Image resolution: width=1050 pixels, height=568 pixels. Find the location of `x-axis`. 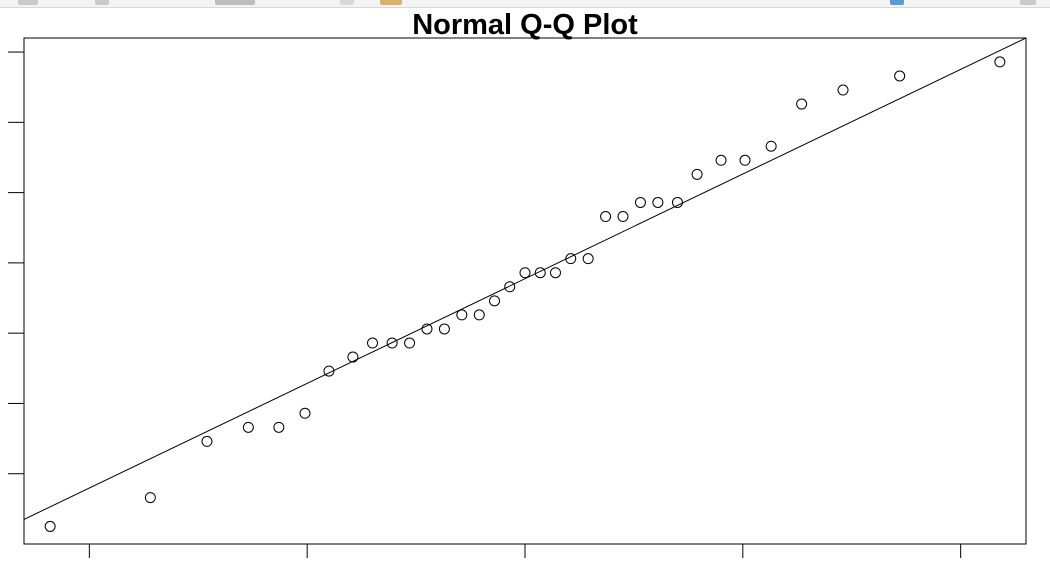

x-axis is located at coordinates (525, 551).